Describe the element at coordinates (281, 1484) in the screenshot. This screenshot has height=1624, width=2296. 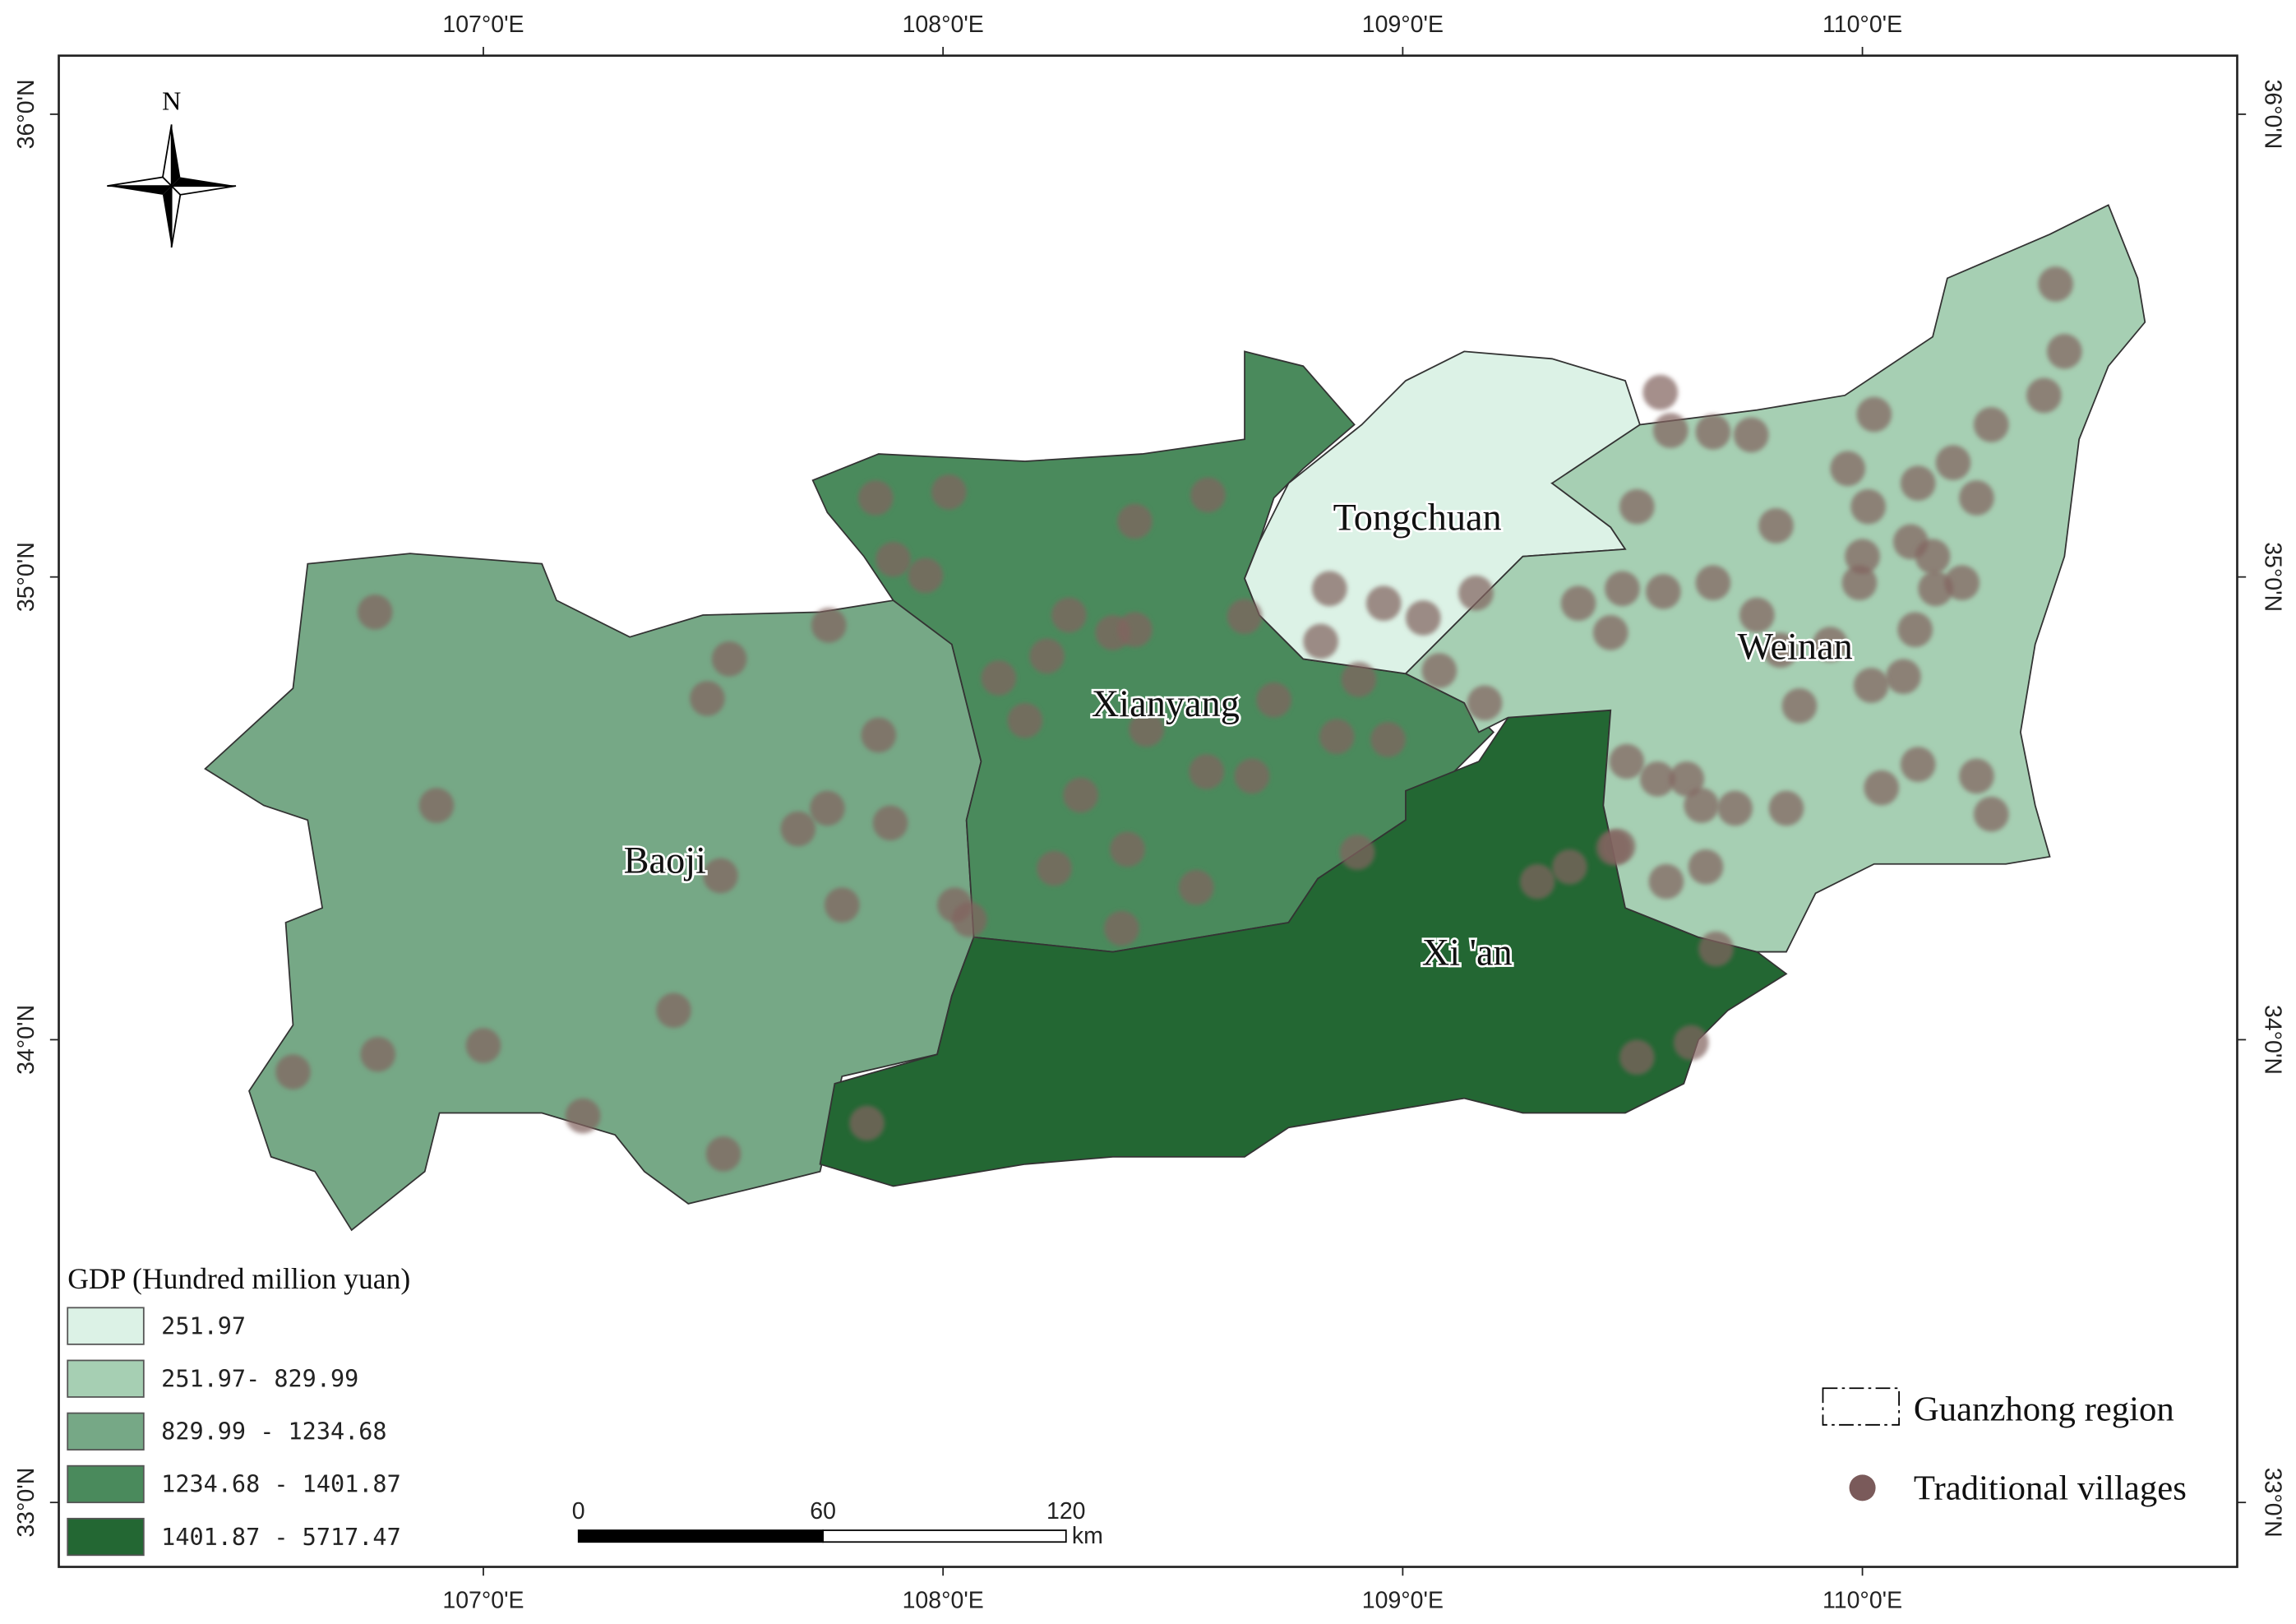
I see `legend-label: 1234.68 - 1401.87` at that location.